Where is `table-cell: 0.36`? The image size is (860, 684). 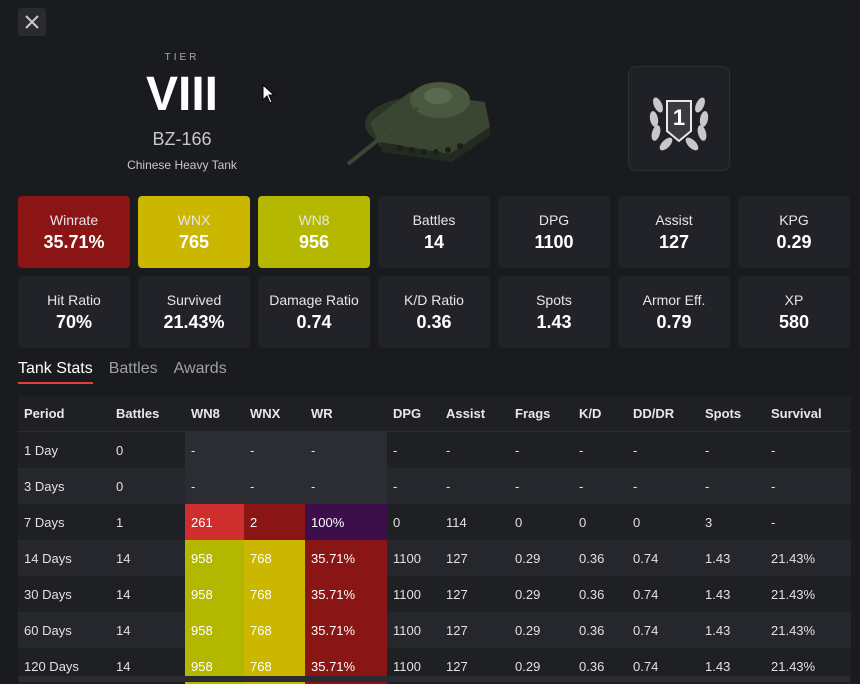 table-cell: 0.36 is located at coordinates (600, 558).